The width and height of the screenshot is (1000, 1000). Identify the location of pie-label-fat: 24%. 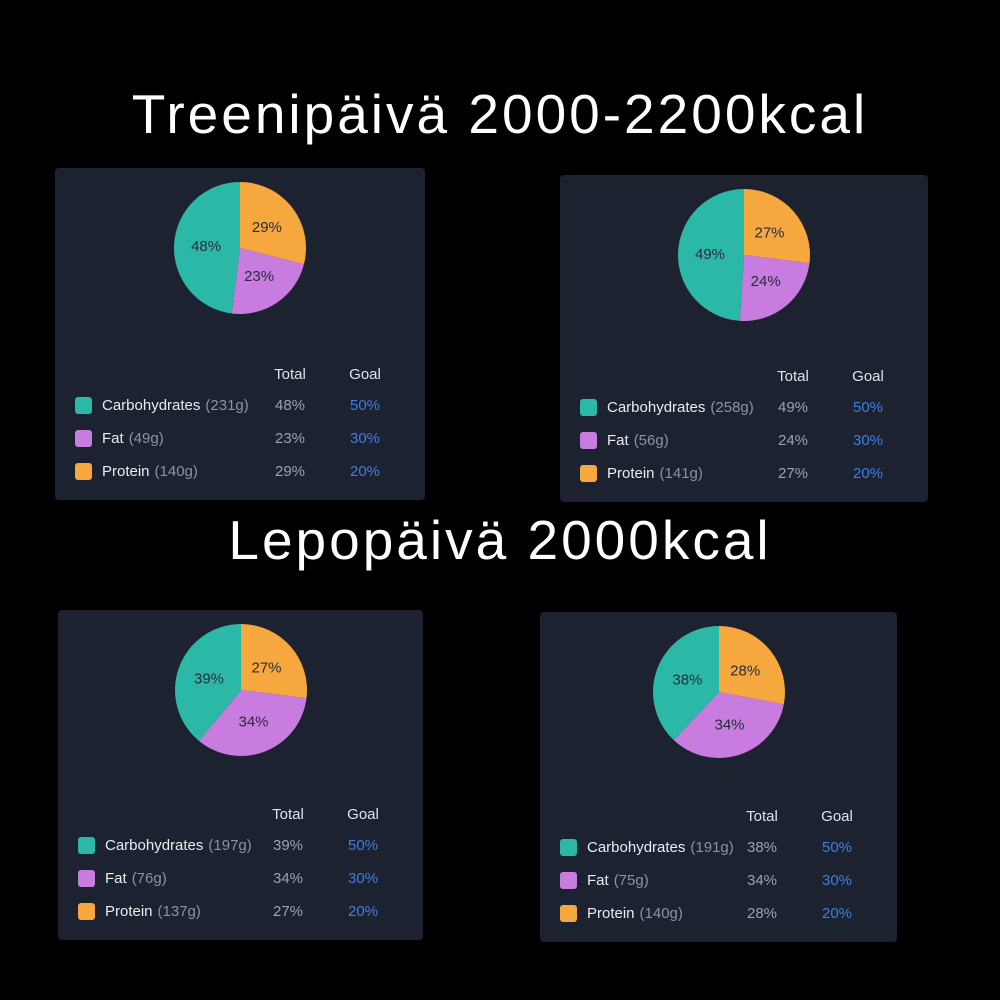
(766, 281).